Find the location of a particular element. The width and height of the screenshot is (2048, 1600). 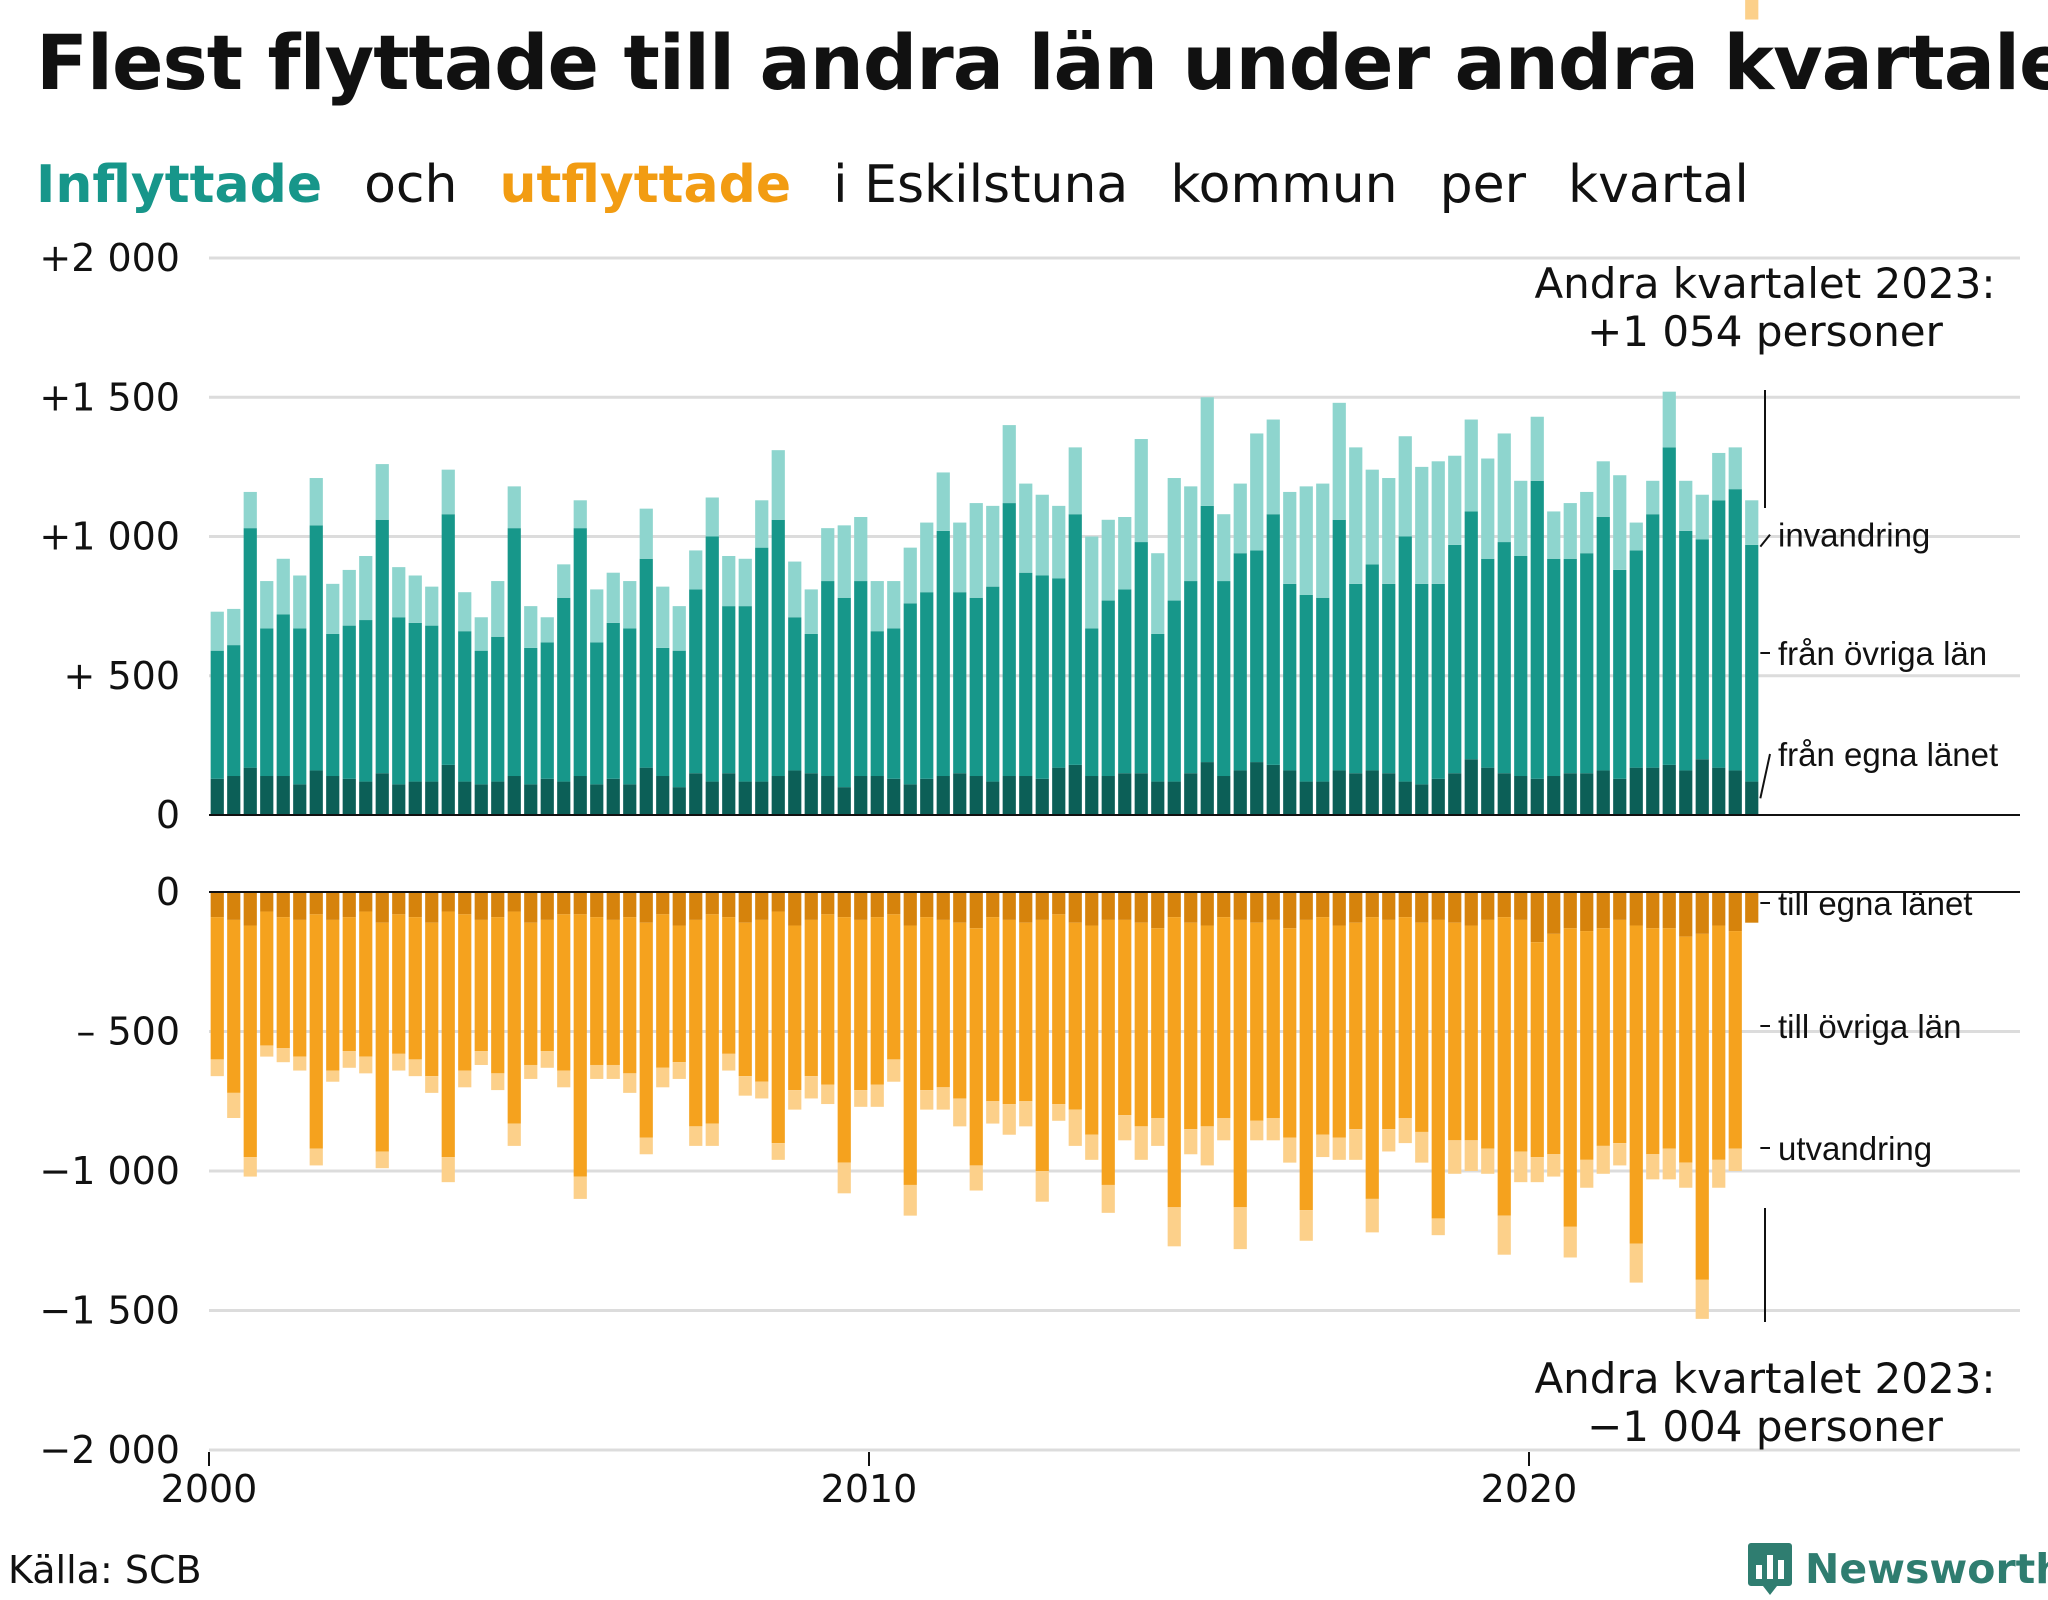

subtitle-part: i Eskilstuna is located at coordinates (981, 185).